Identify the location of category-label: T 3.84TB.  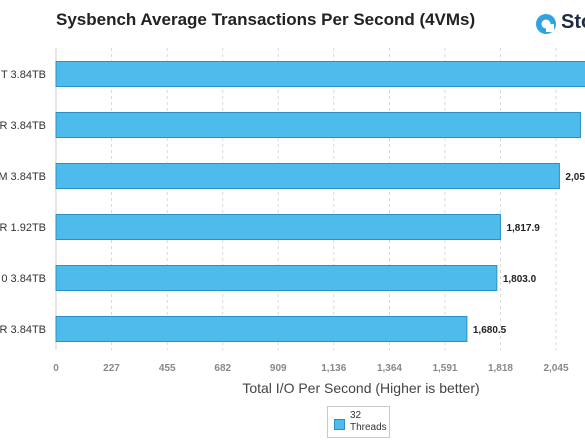
(23, 75).